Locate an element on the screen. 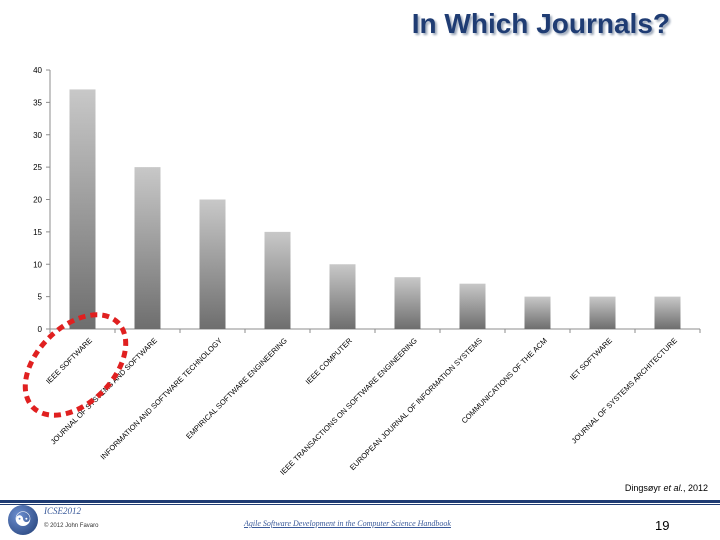  y-tick-label: 5 is located at coordinates (40, 297).